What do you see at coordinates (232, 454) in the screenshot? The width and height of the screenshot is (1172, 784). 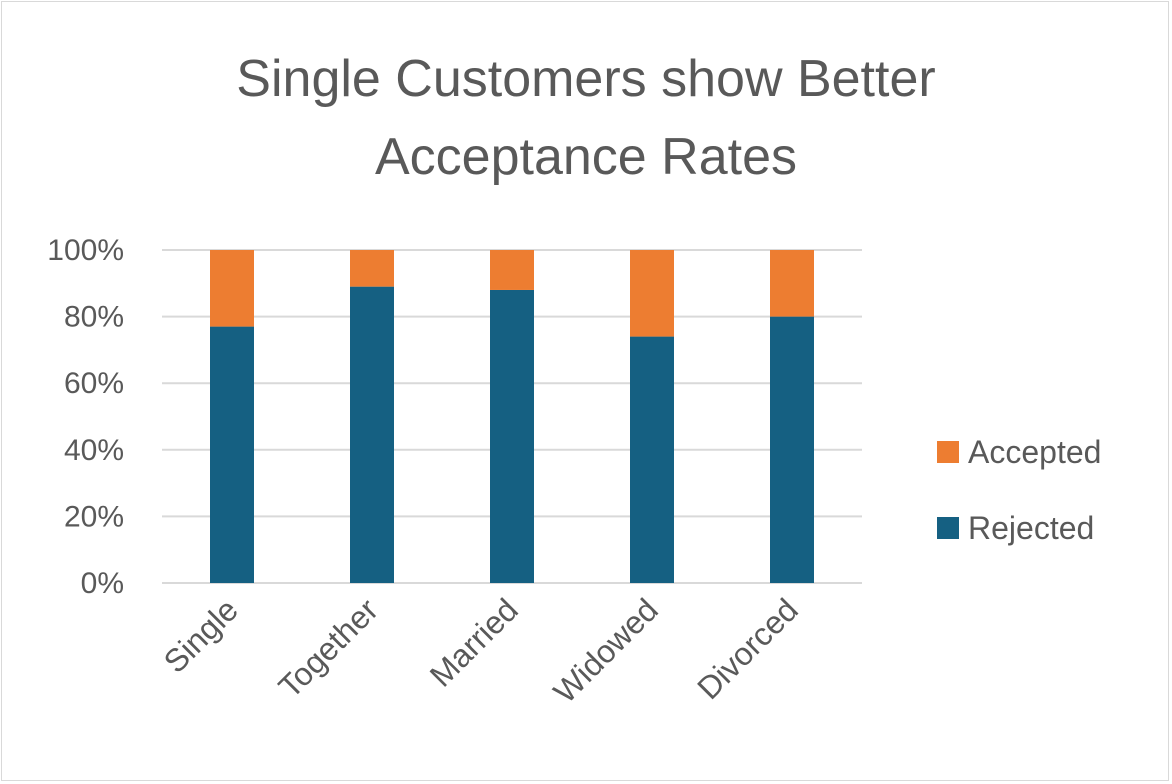 I see `bar-rejected-single` at bounding box center [232, 454].